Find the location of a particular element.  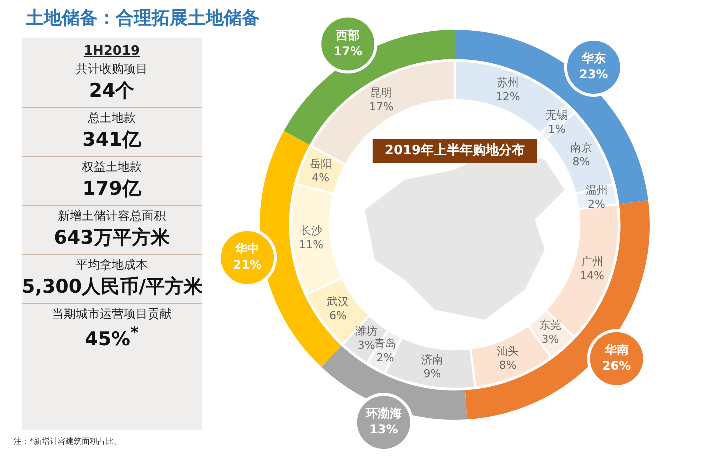

text: 45%$^{*}$ is located at coordinates (112, 336).